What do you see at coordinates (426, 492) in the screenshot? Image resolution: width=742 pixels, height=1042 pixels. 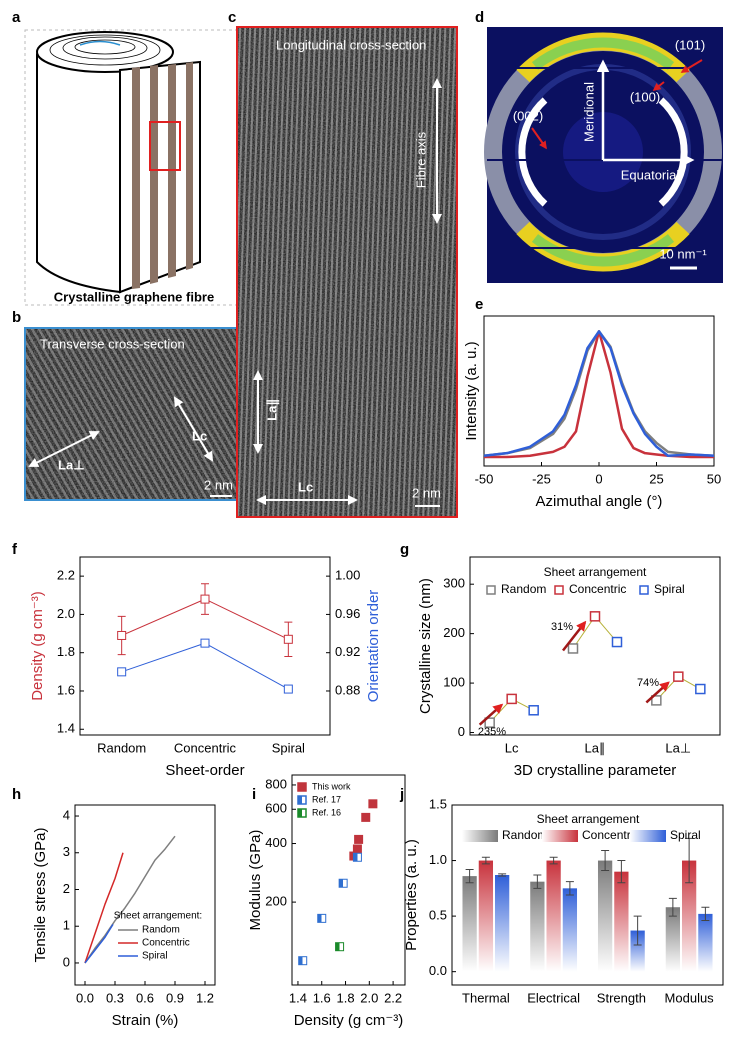 I see `scale-label: 2 nm` at bounding box center [426, 492].